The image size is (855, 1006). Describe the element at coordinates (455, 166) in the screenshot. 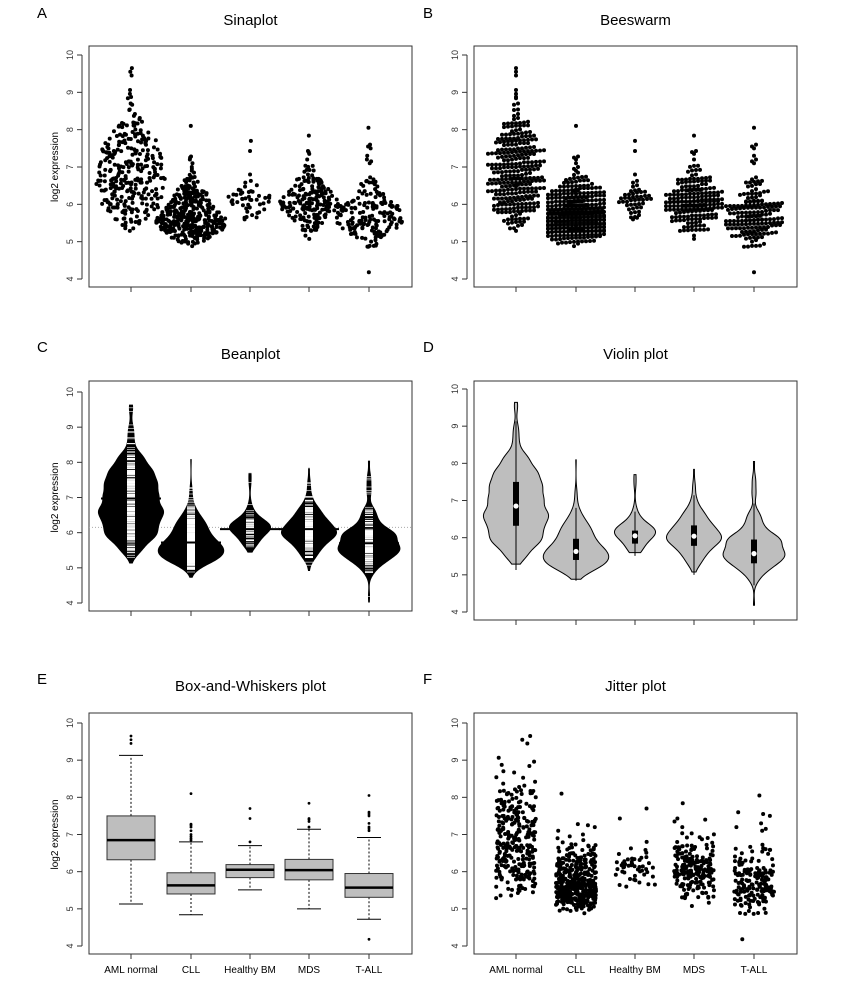

I see `y-tick-label: 7` at that location.